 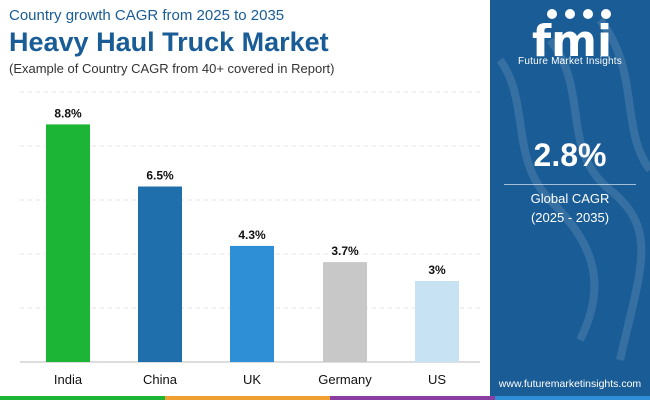 What do you see at coordinates (570, 61) in the screenshot?
I see `brand-name: Future Market Insights` at bounding box center [570, 61].